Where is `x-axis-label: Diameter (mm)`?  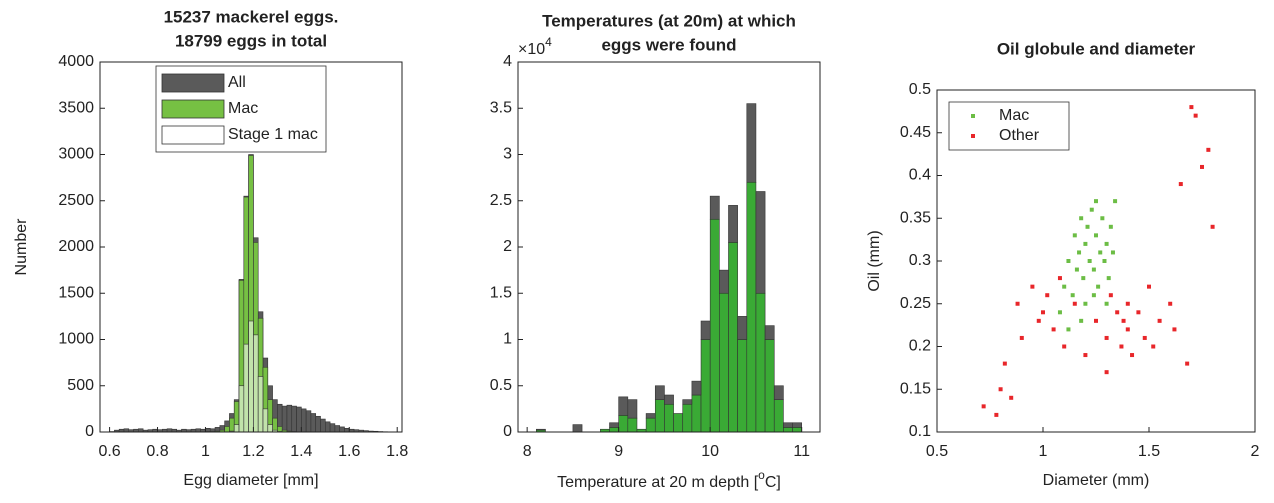
x-axis-label: Diameter (mm) is located at coordinates (1096, 480).